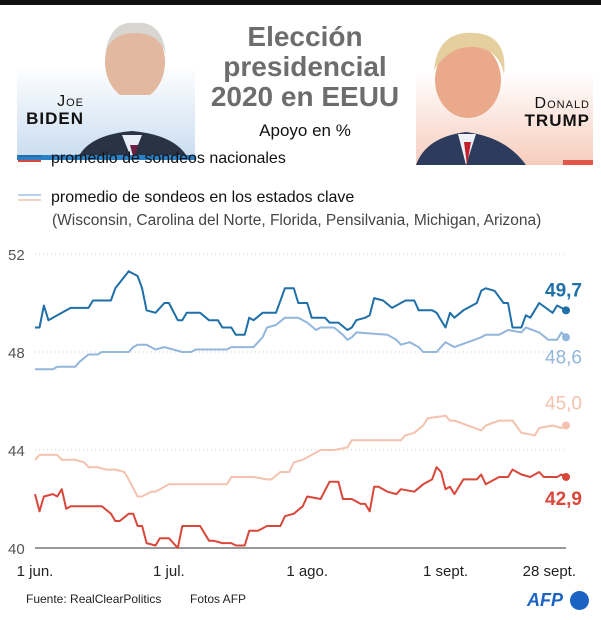 The height and width of the screenshot is (620, 601). I want to click on end-label-trump-national: 42,9, so click(563, 499).